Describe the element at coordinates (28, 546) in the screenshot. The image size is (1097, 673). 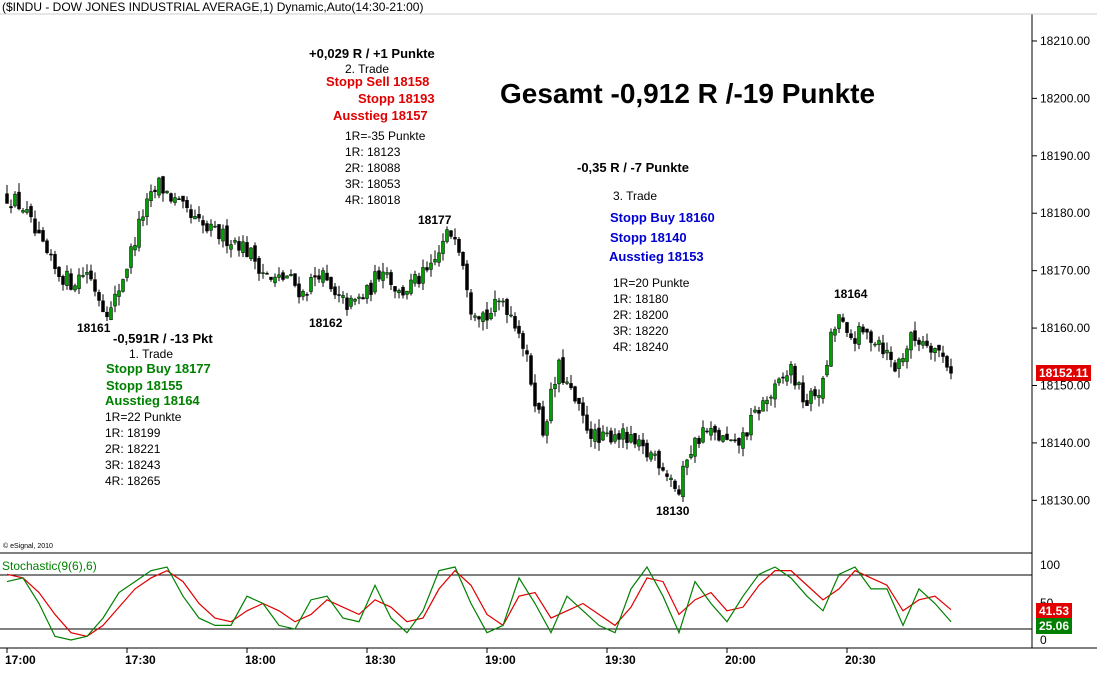
I see `copyright: © eSignal, 2010` at that location.